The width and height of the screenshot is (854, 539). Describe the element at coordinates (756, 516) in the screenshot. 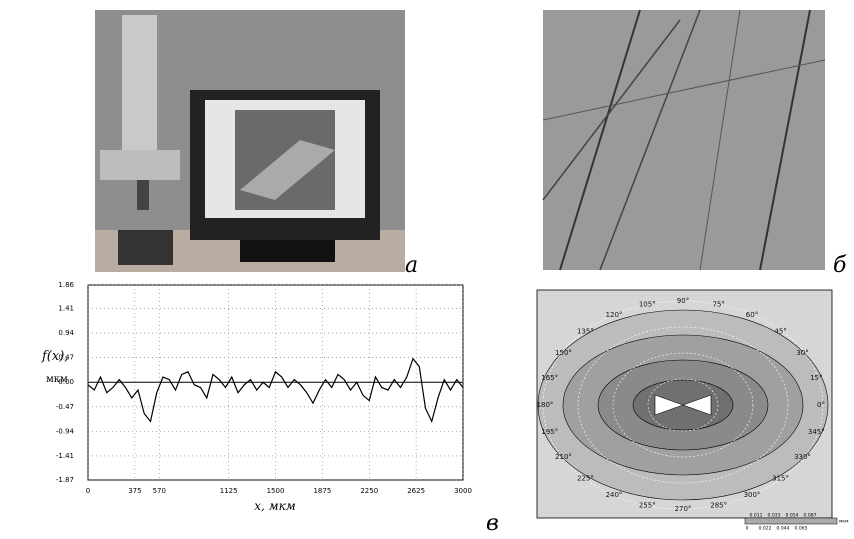

I see `scale-label: 0.011` at that location.